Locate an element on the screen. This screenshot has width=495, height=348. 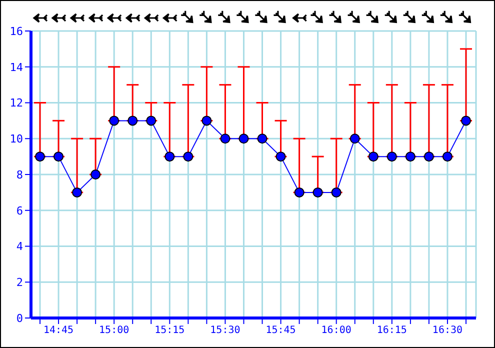
y-tick-label: 0 is located at coordinates (19, 318).